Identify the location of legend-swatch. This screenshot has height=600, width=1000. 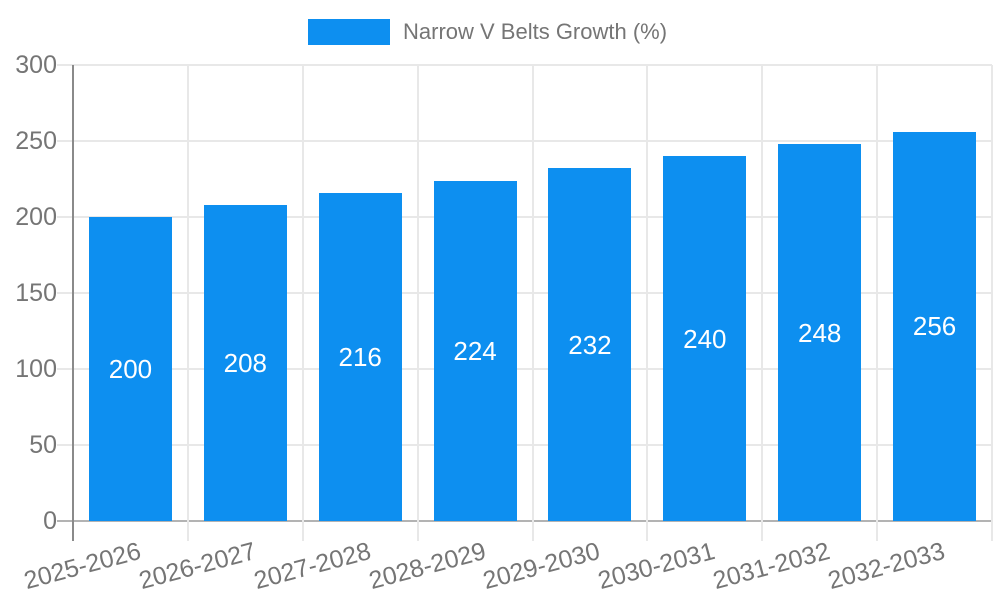
(349, 32).